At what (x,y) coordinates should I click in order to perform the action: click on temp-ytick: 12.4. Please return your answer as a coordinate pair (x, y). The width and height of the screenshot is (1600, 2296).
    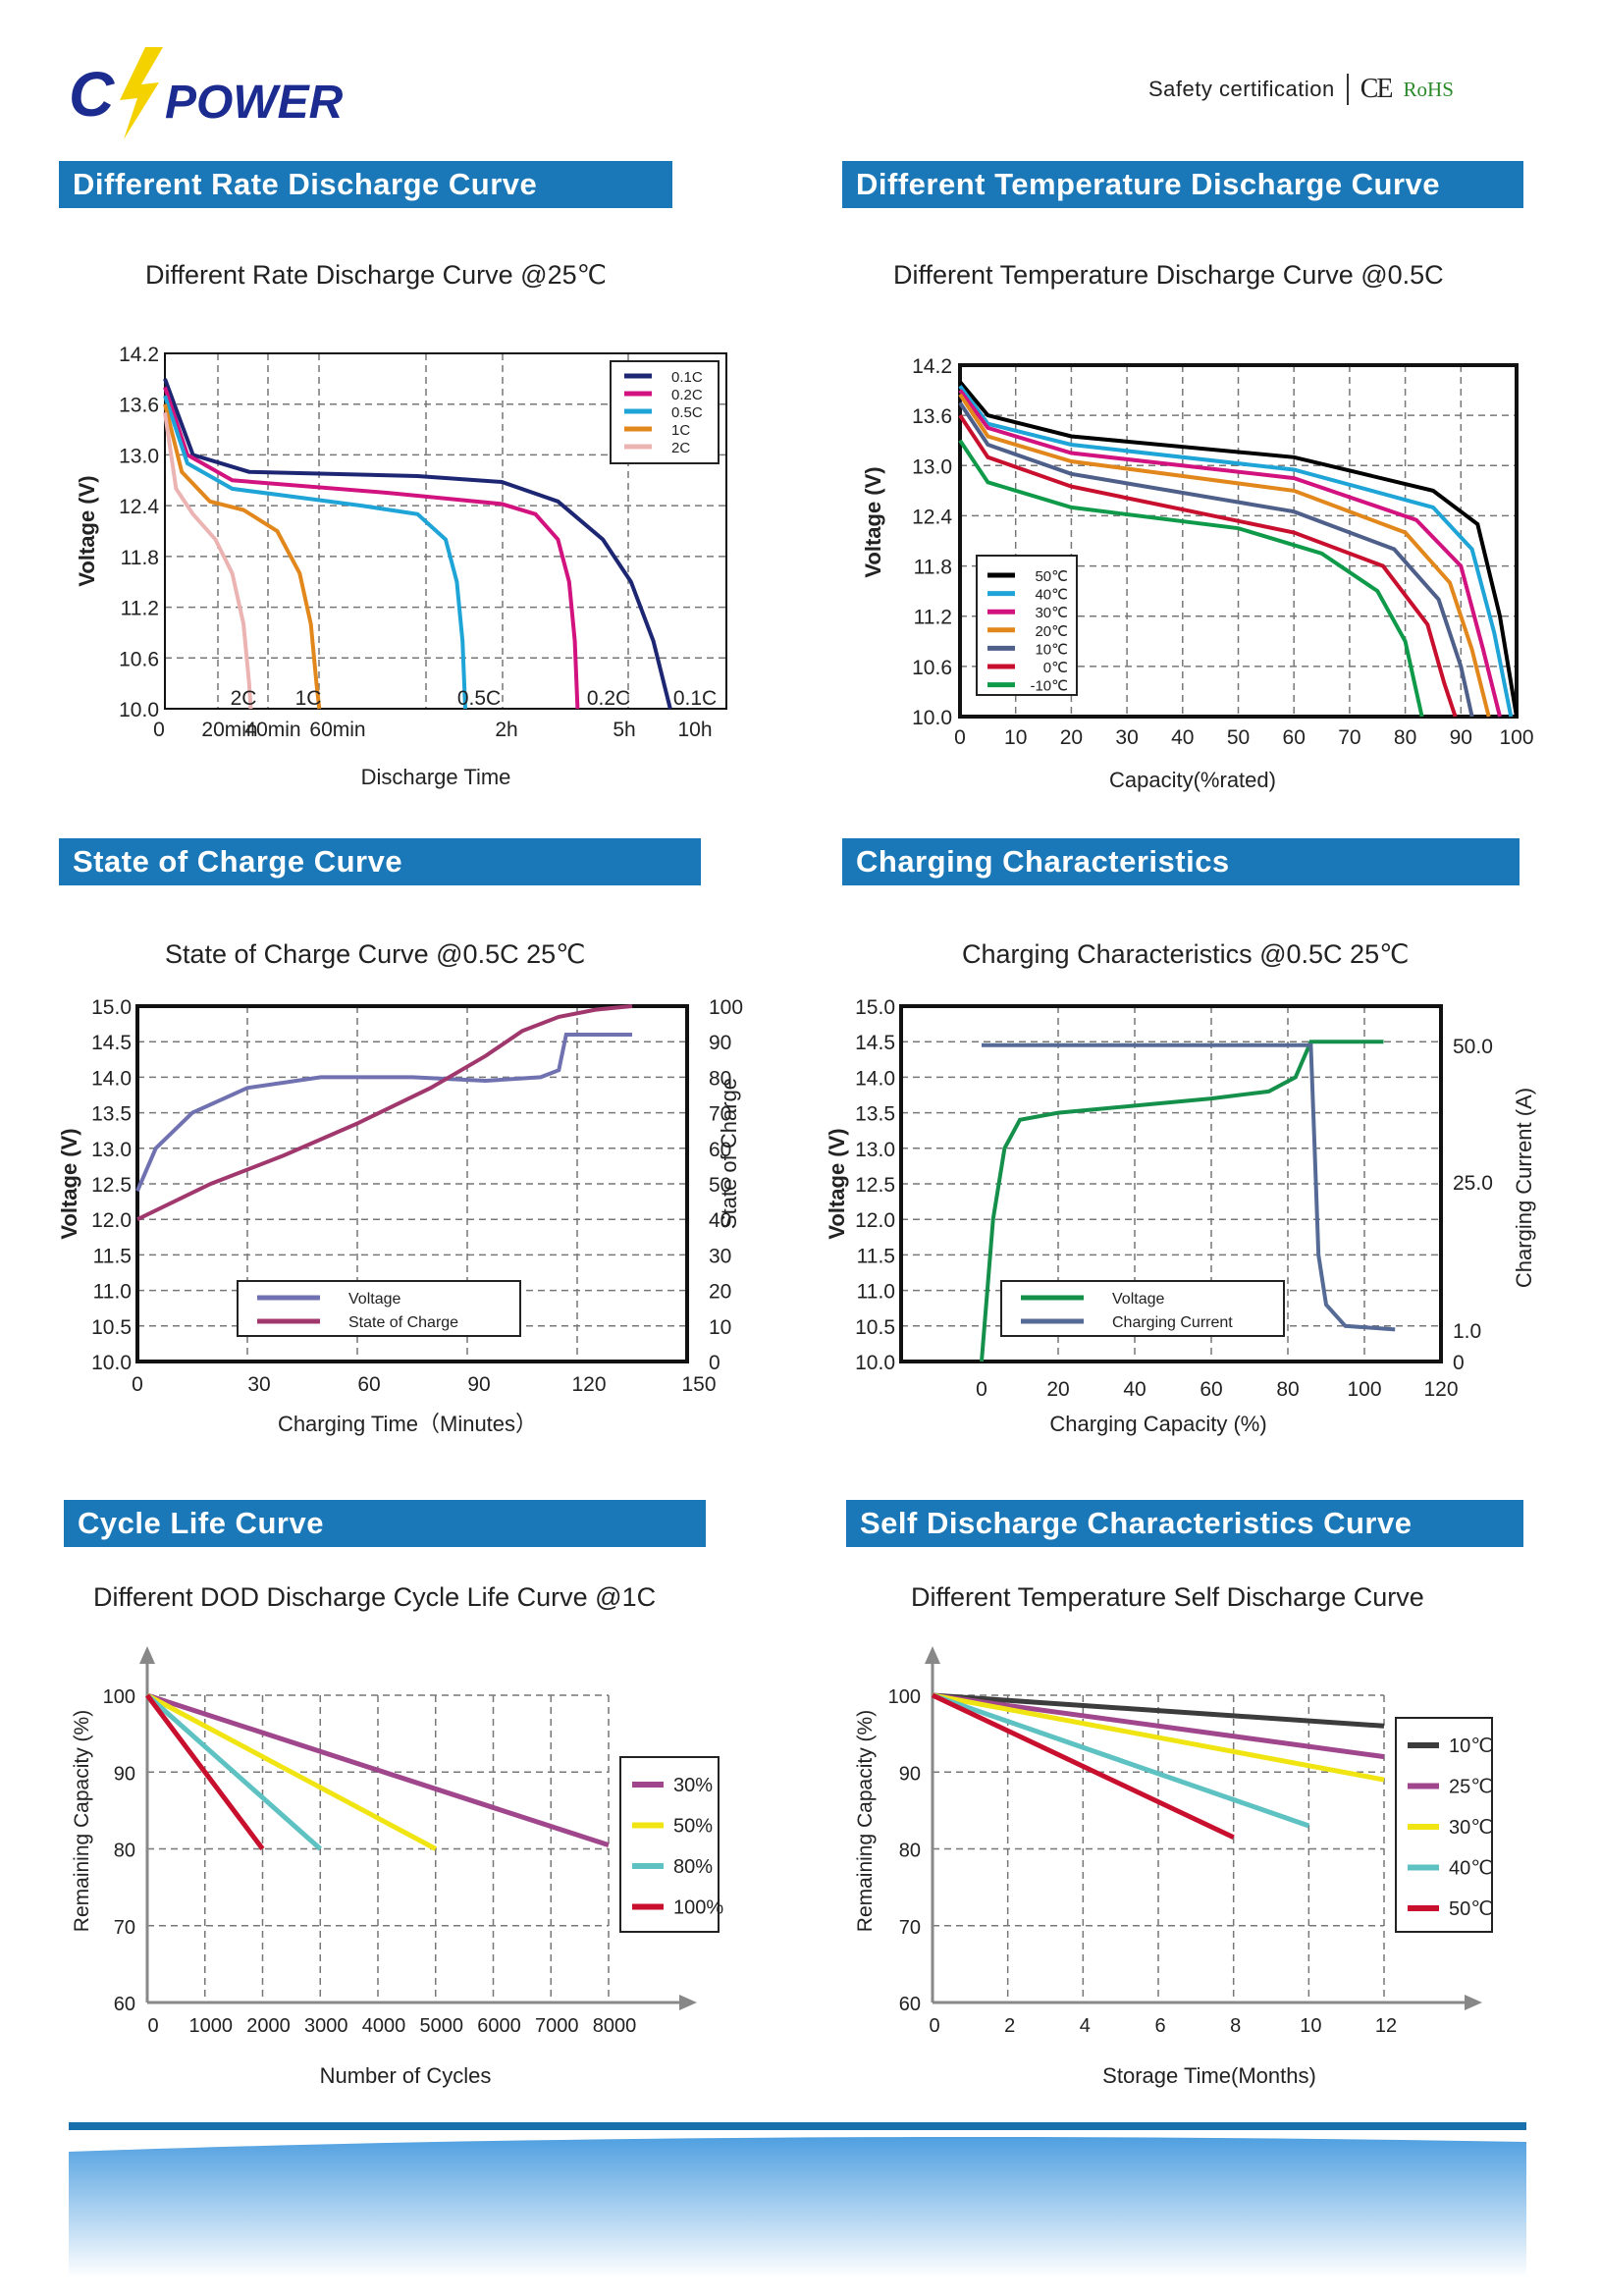
    Looking at the image, I should click on (932, 517).